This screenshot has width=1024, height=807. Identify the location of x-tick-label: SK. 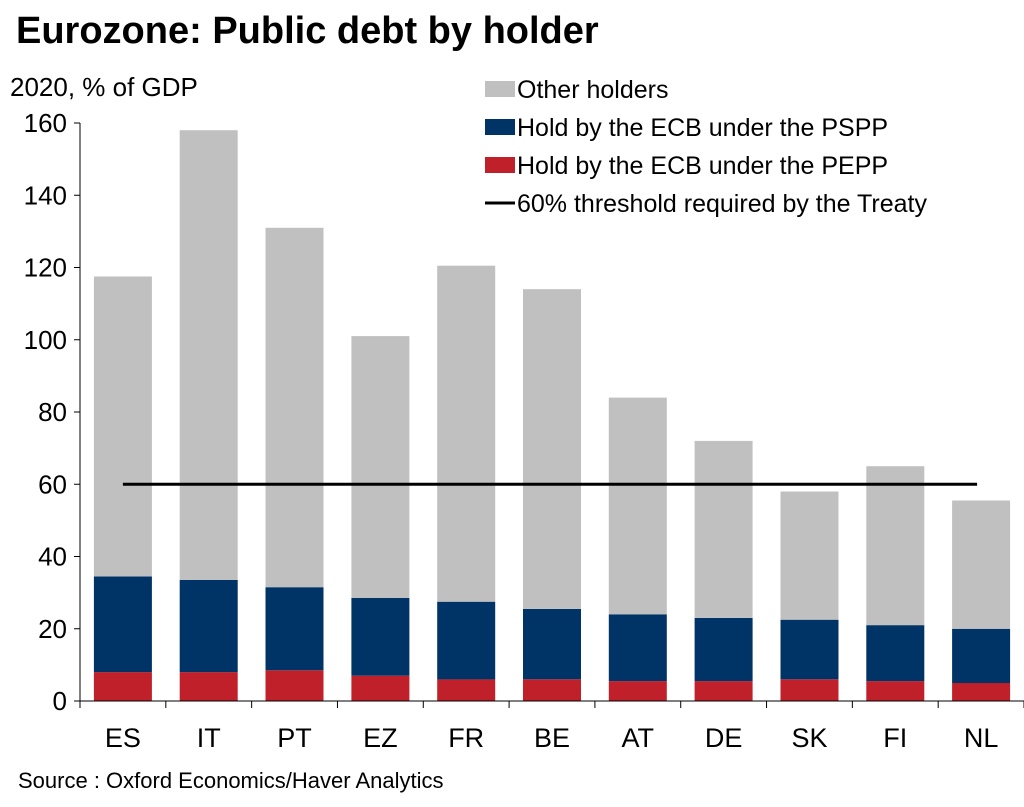
(809, 738).